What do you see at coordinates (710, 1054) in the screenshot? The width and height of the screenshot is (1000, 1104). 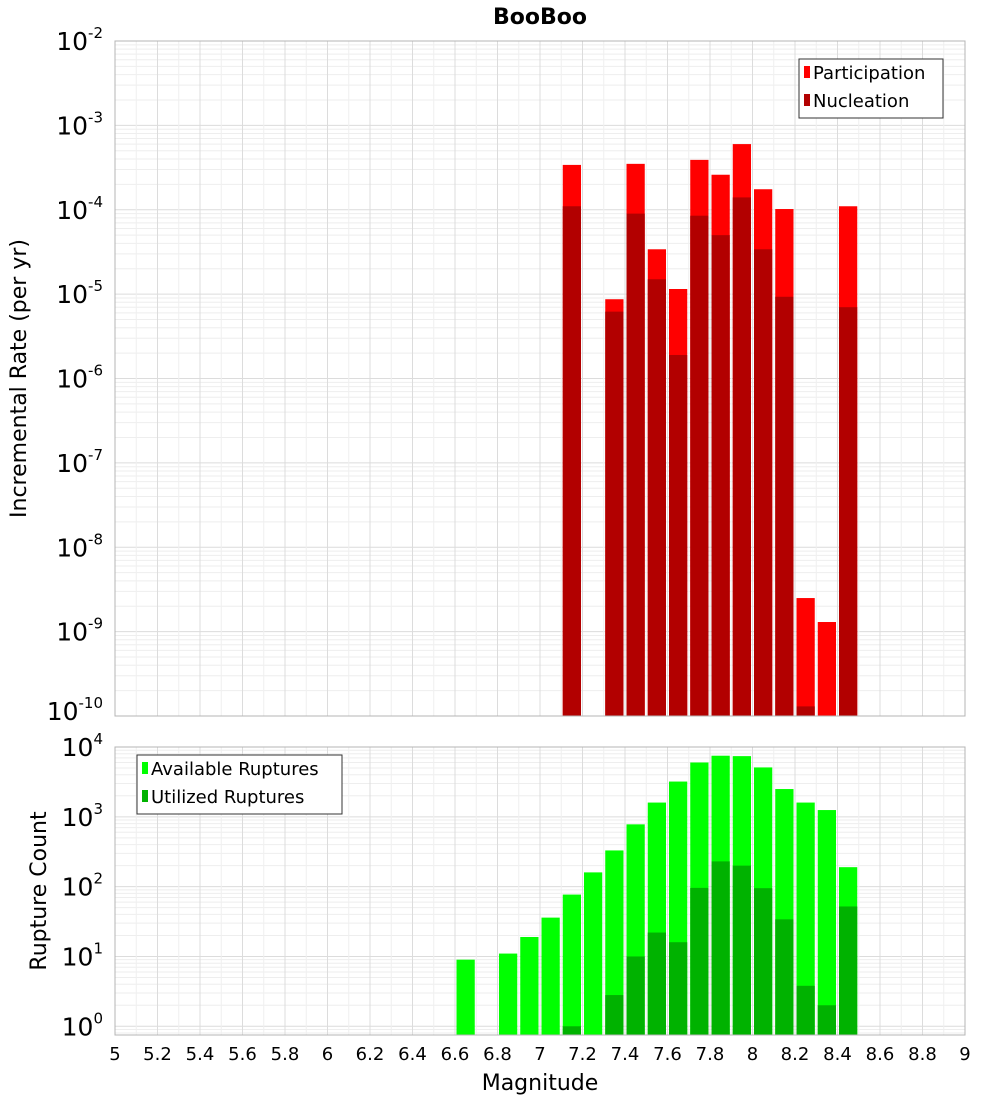 I see `x-tick-label: 7.8` at bounding box center [710, 1054].